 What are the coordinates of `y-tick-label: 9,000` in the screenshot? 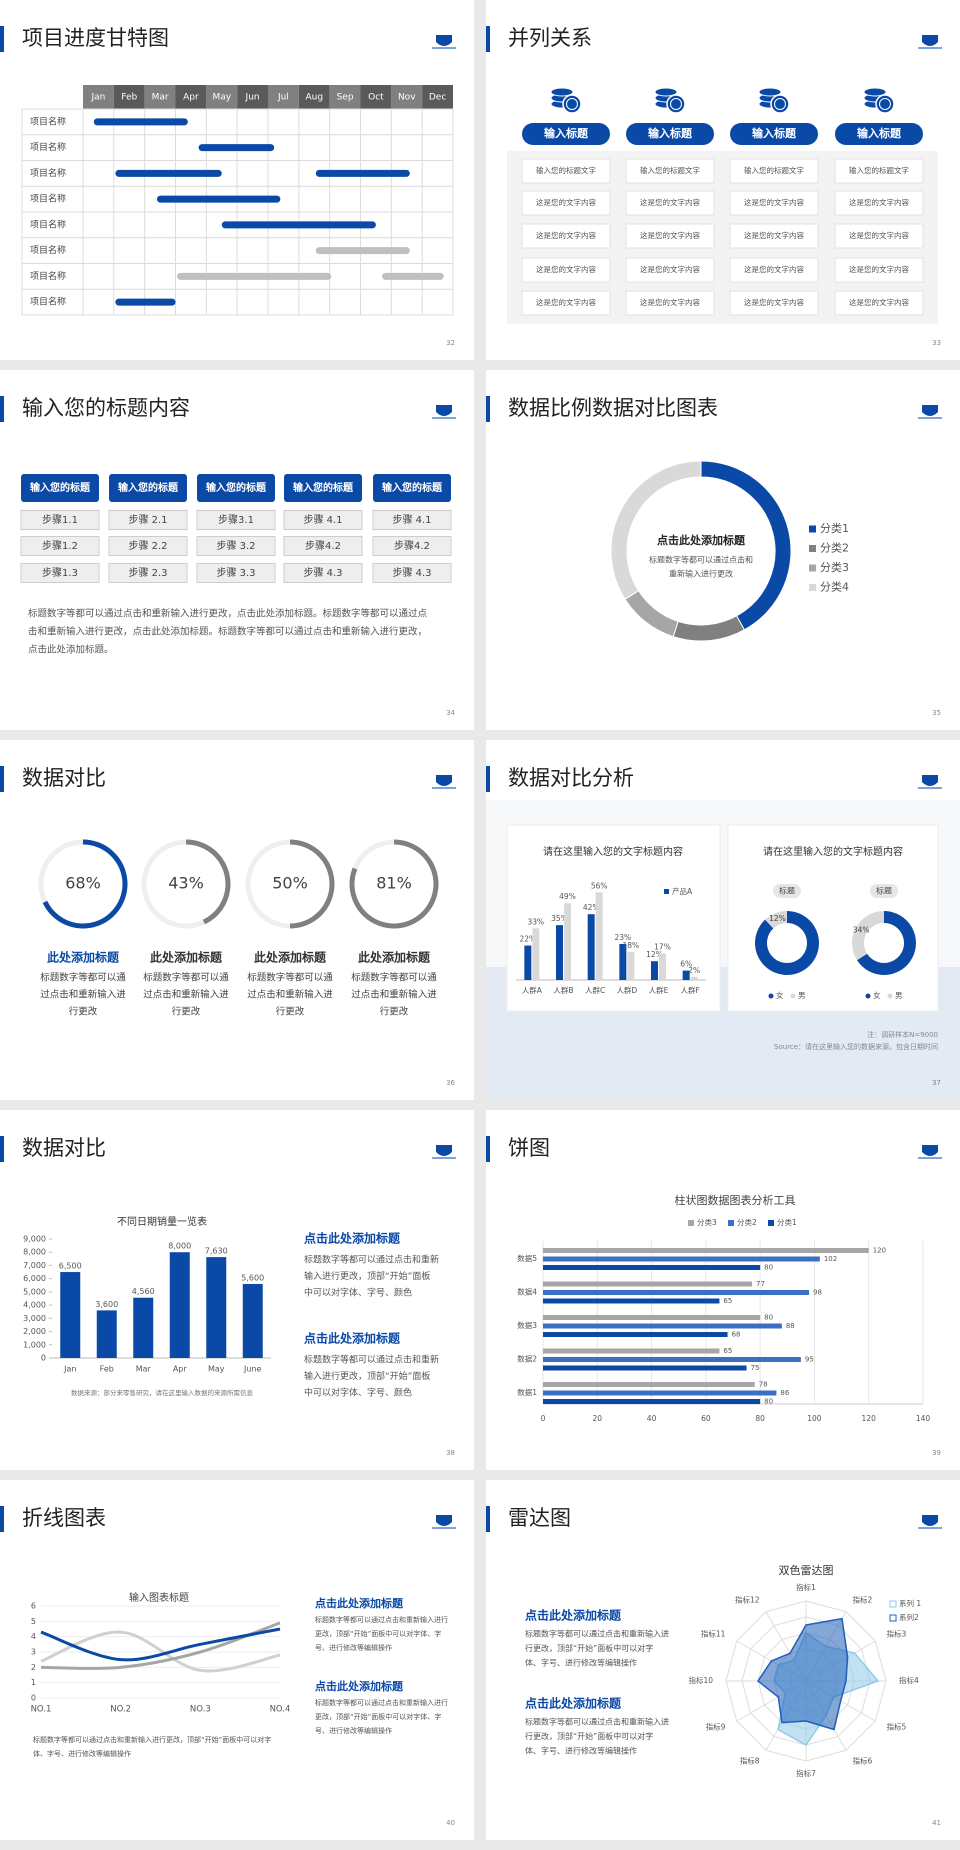 It's located at (34, 1239).